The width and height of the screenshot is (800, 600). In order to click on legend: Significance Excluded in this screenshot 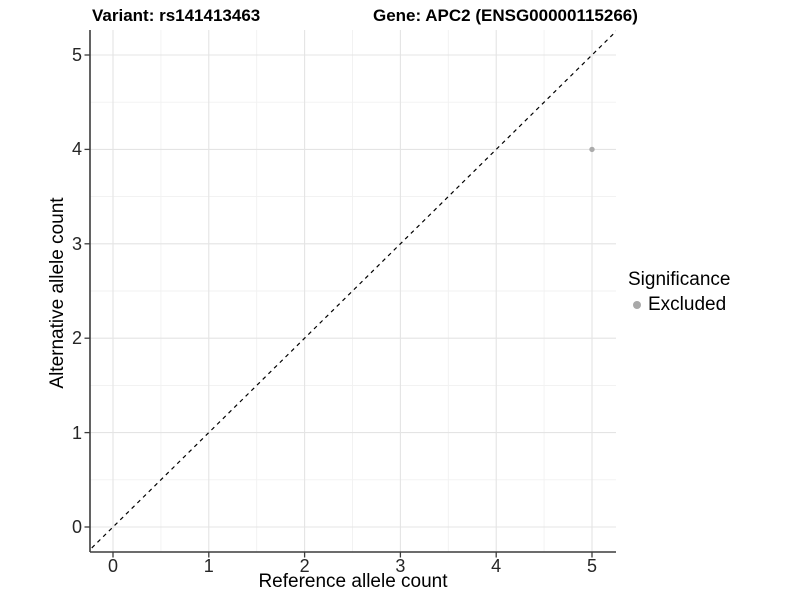, I will do `click(679, 292)`.